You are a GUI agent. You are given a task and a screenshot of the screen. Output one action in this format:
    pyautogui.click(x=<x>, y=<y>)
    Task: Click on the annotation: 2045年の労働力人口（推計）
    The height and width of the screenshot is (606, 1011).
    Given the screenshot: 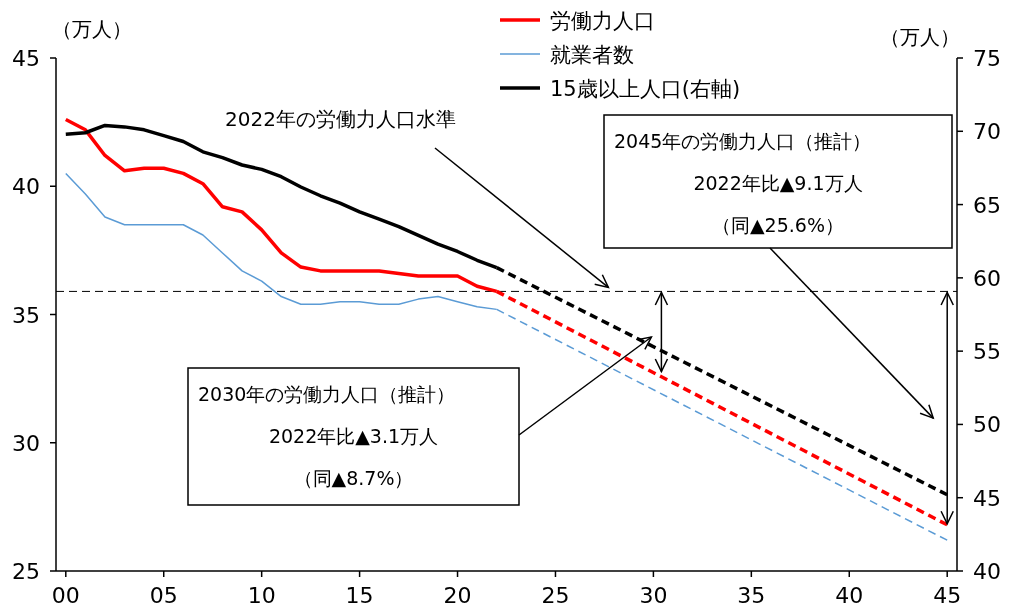 What is the action you would take?
    pyautogui.click(x=743, y=141)
    